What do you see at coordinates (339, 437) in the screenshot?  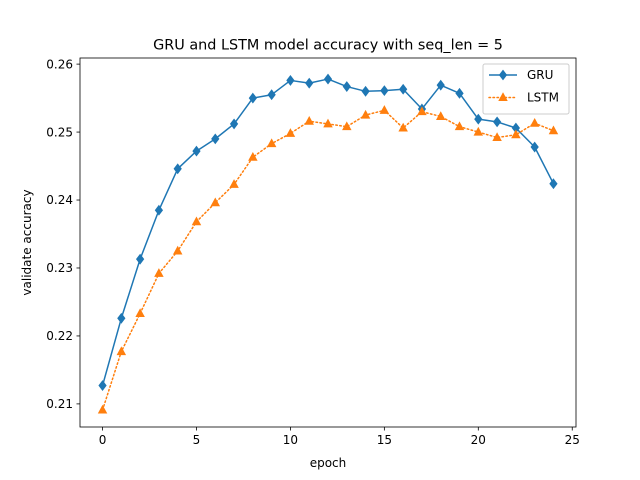 I see `x-axis-ticks: 0 5 10 15 20 25` at bounding box center [339, 437].